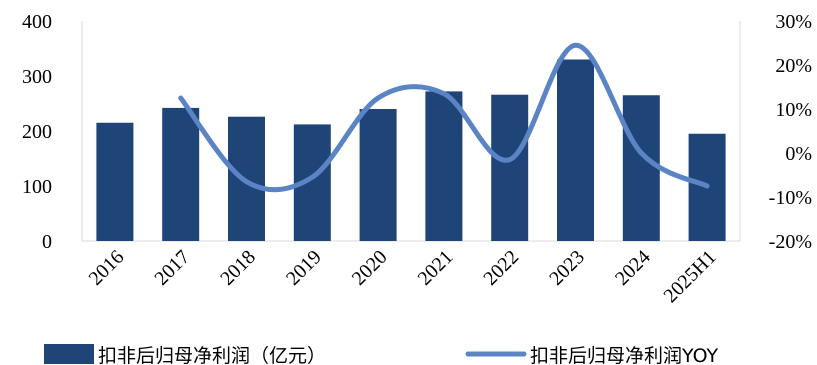 Image resolution: width=817 pixels, height=365 pixels. I want to click on category-tick-label: 2023, so click(567, 268).